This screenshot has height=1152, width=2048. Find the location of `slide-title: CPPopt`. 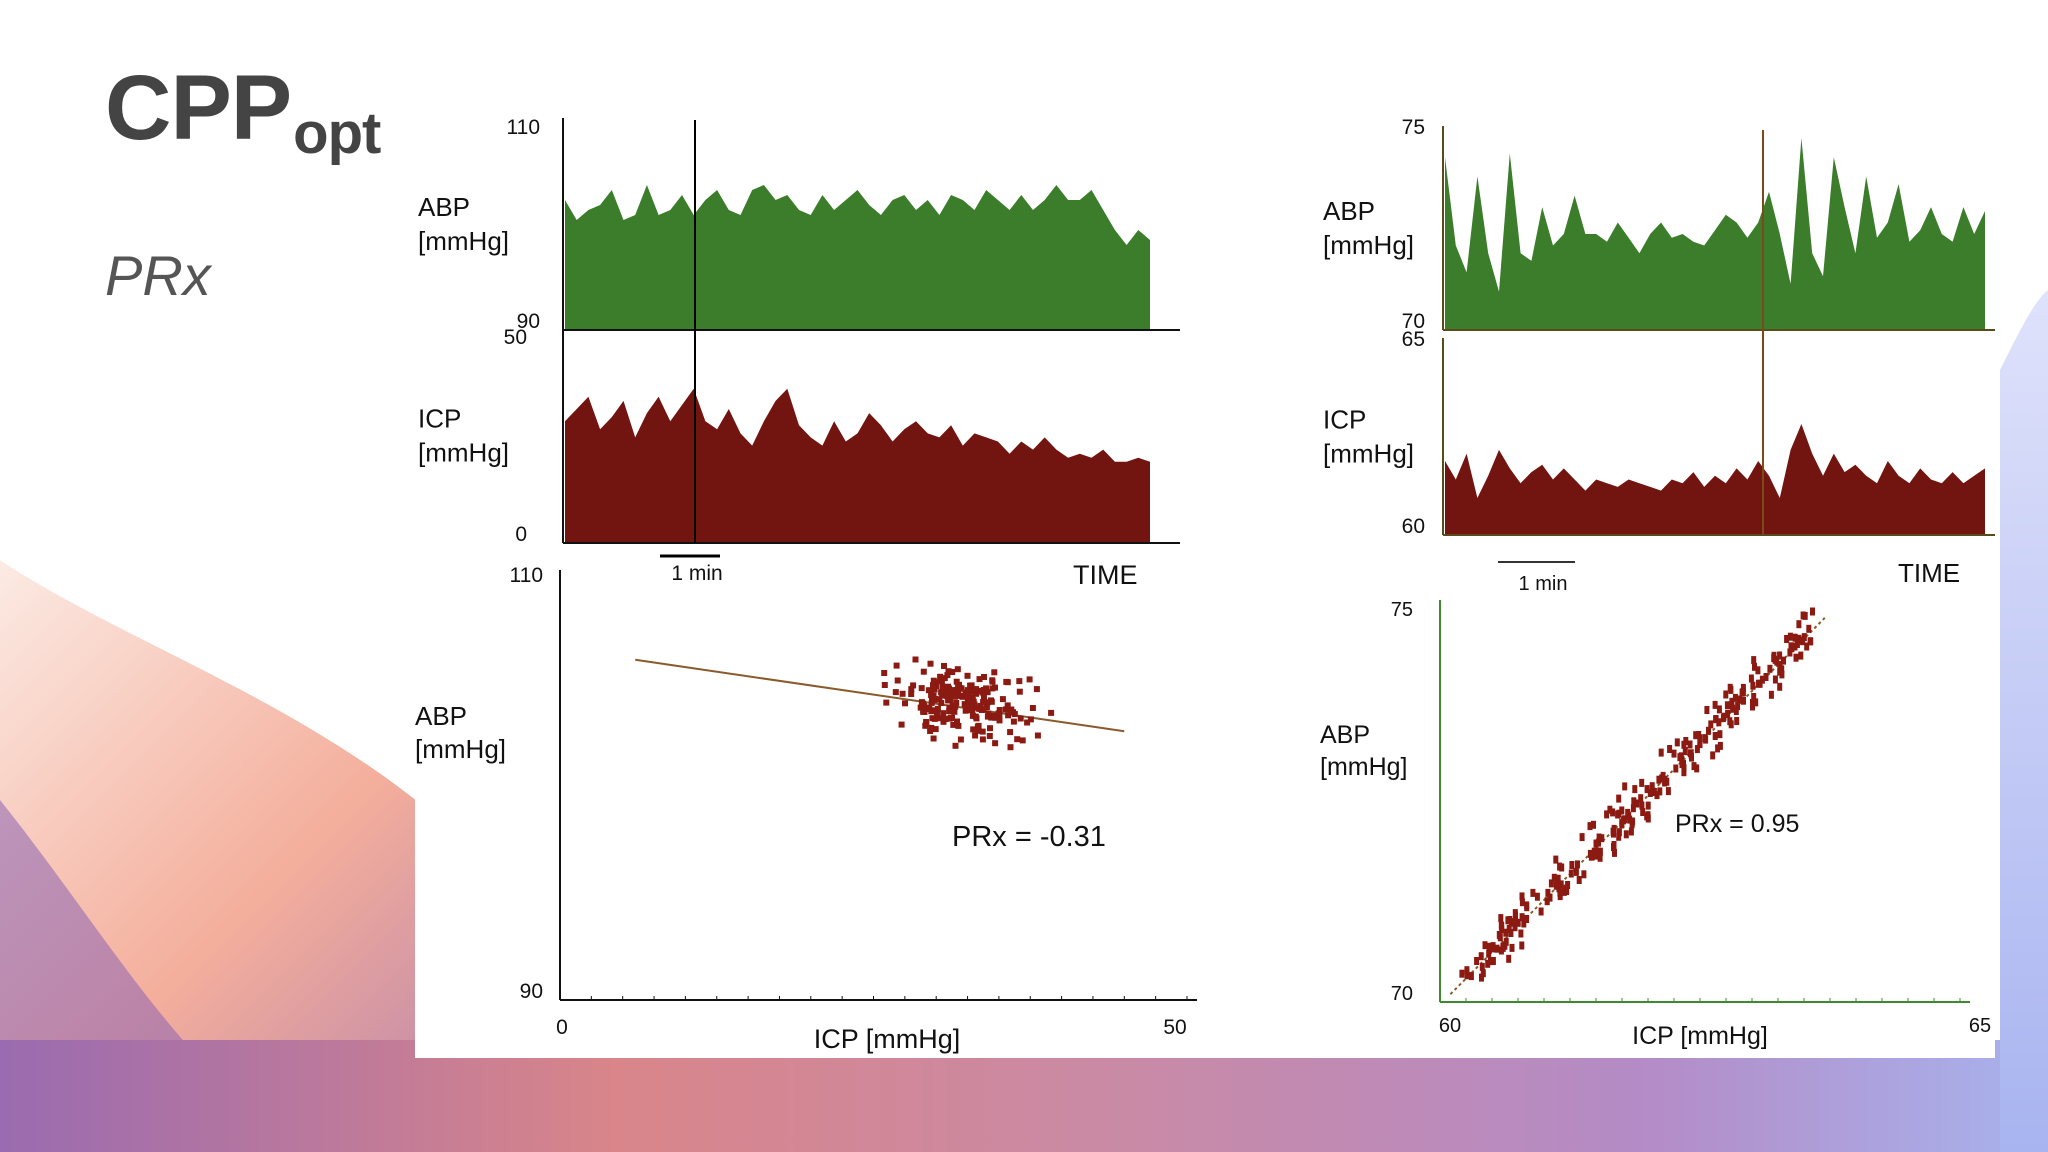

slide-title: CPPopt is located at coordinates (243, 111).